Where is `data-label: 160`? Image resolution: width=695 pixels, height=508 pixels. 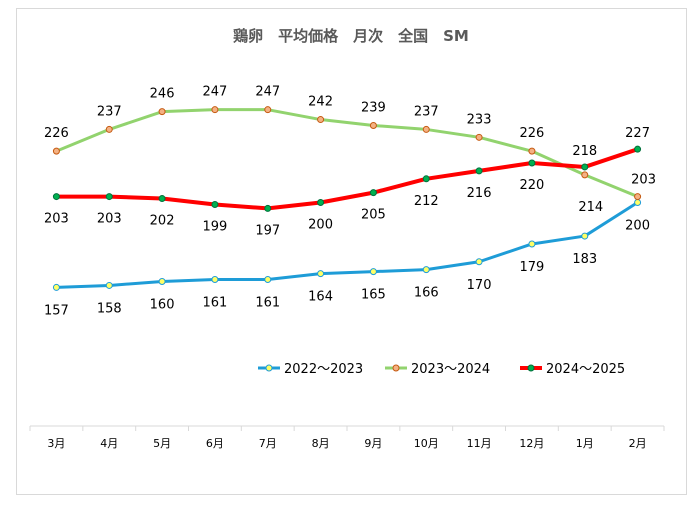 data-label: 160 is located at coordinates (162, 305).